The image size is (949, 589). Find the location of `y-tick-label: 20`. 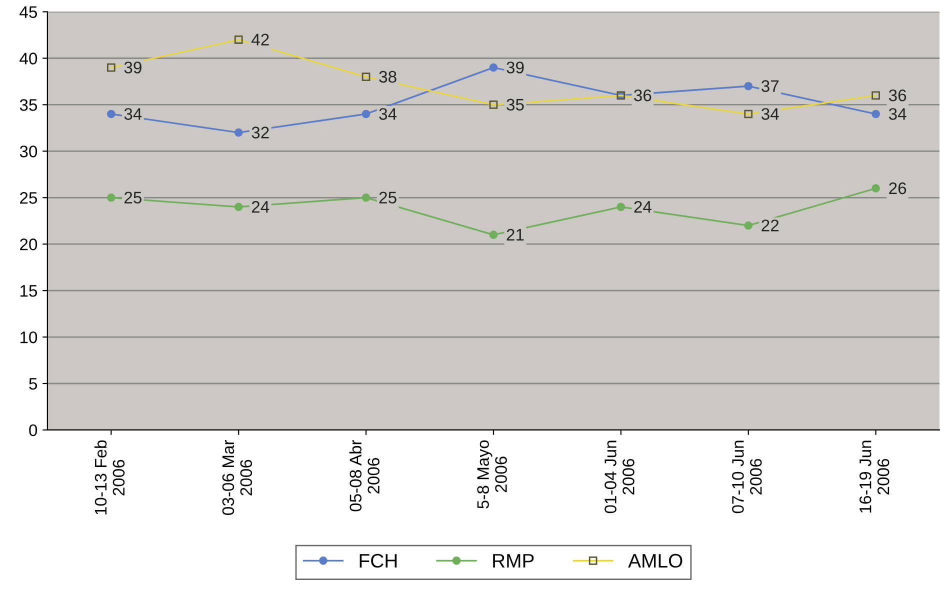

y-tick-label: 20 is located at coordinates (29, 244).